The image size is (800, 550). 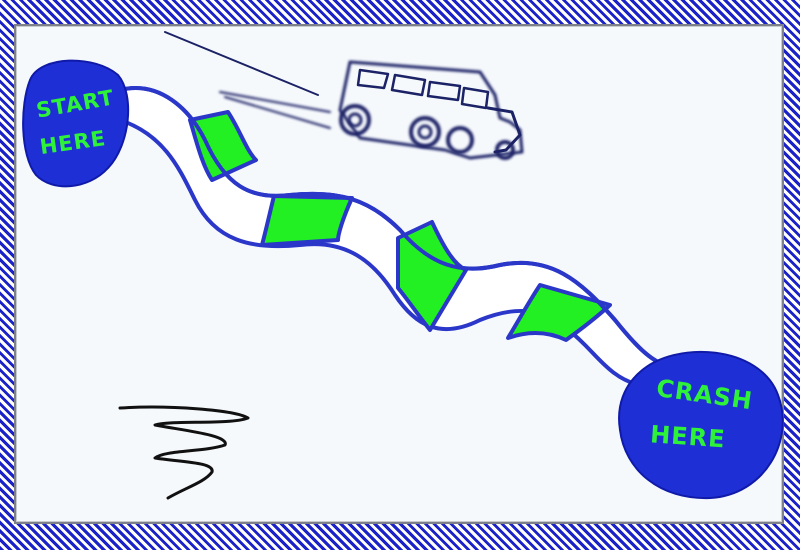 I want to click on end-blob, so click(x=701, y=425).